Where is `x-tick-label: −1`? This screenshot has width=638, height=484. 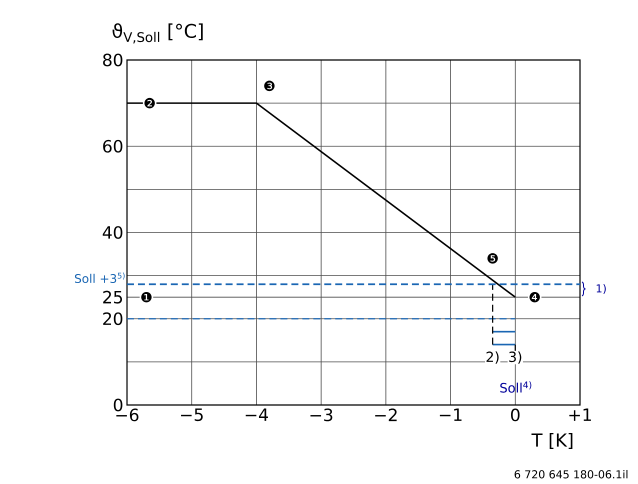 x-tick-label: −1 is located at coordinates (451, 414).